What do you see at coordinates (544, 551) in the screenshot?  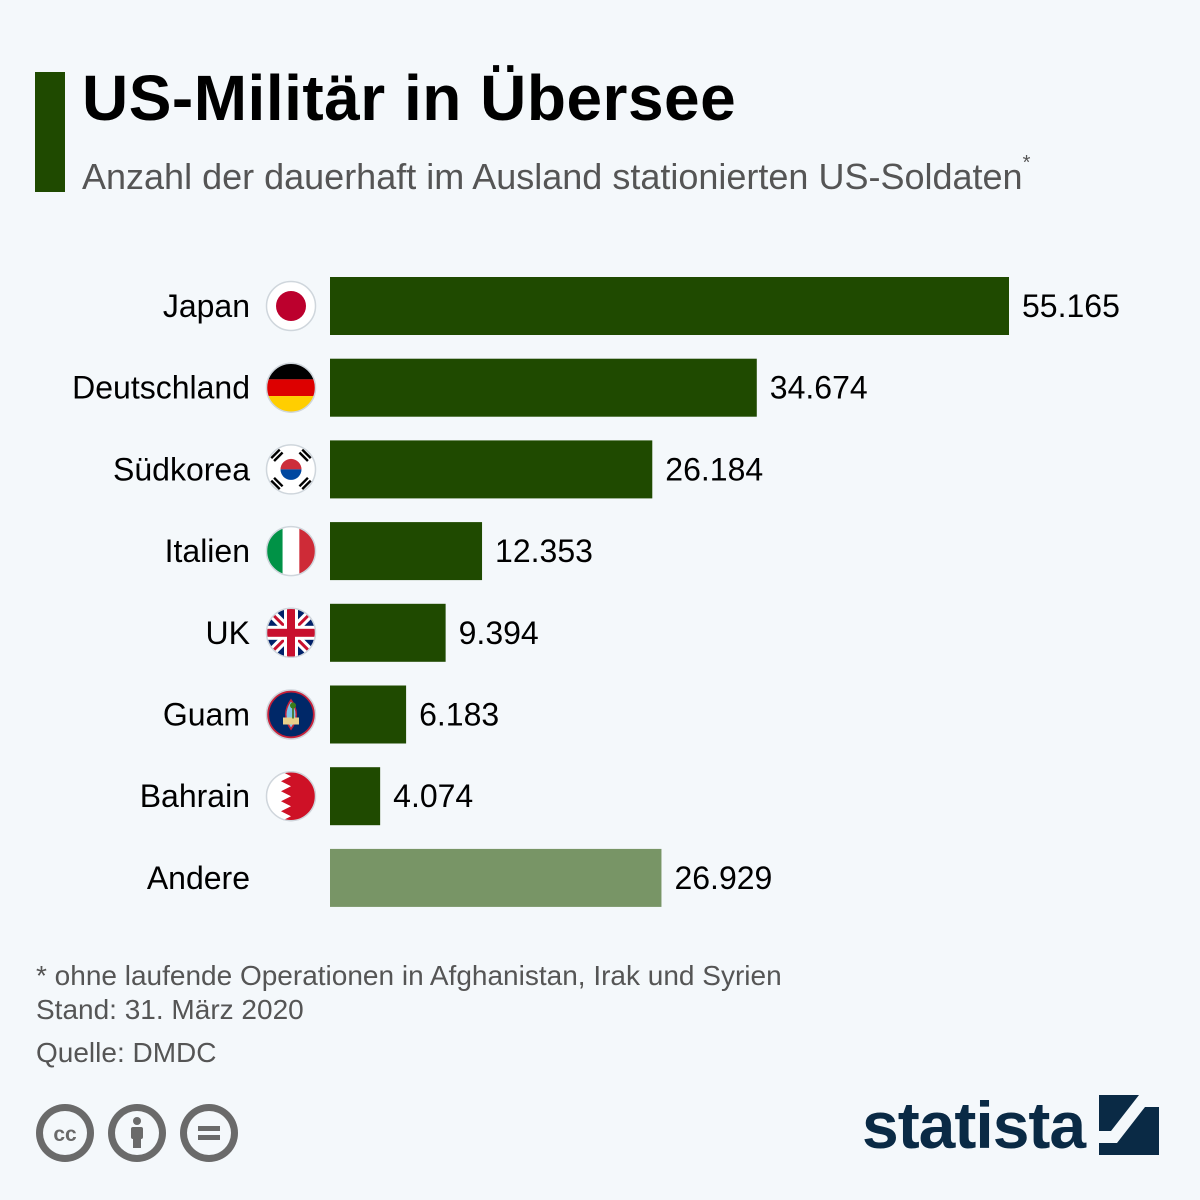 I see `value-label-italien: 12.353` at bounding box center [544, 551].